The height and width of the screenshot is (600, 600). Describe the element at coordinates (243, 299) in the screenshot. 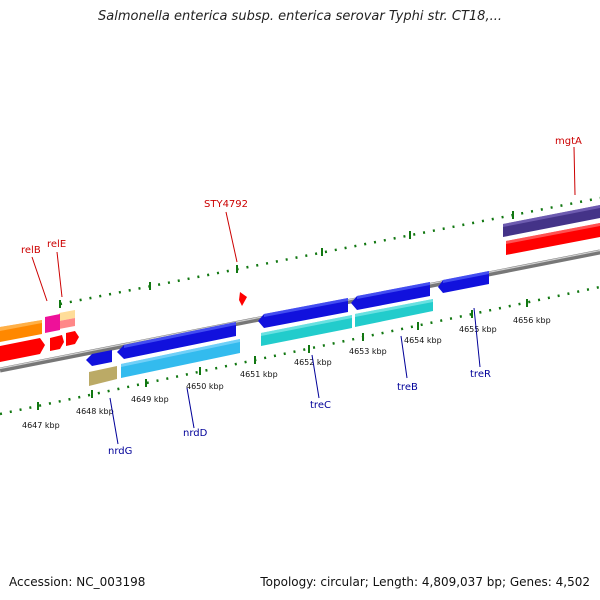

I see `gene-STY4792` at that location.